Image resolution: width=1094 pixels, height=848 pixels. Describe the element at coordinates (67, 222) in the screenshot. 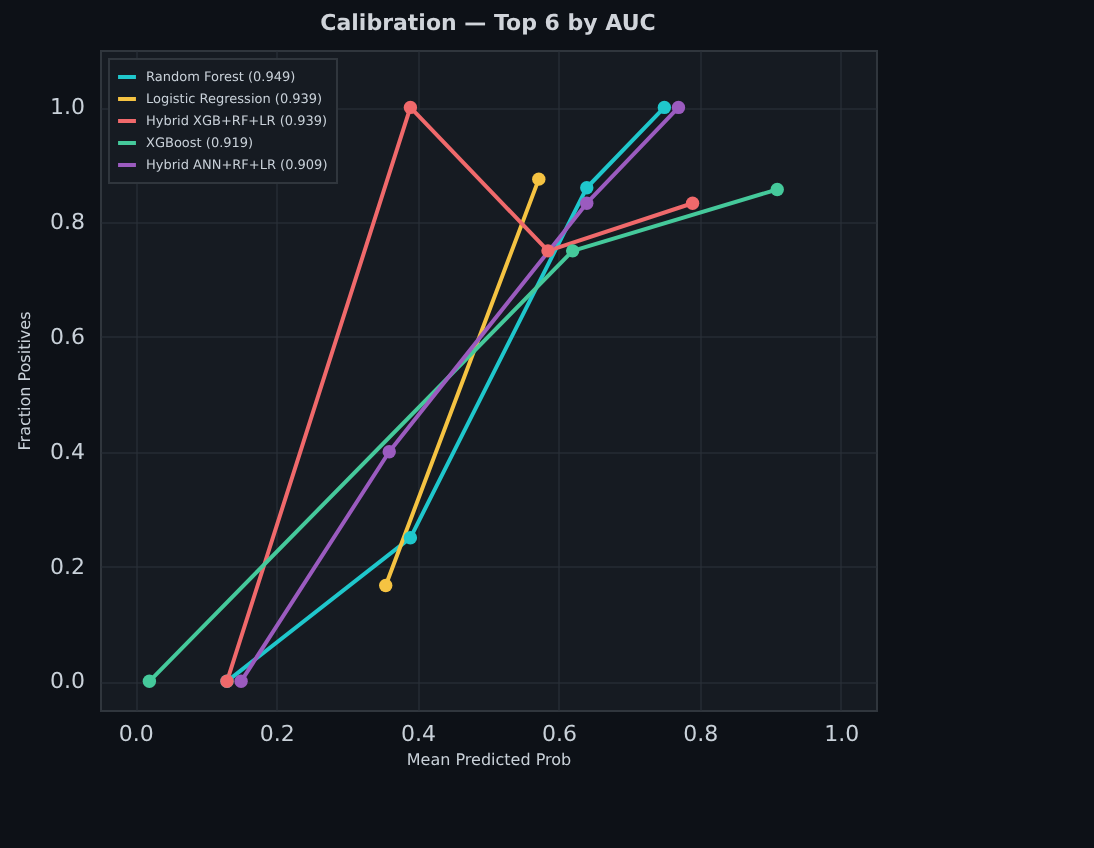

I see `y-tick-label: 0.8` at that location.